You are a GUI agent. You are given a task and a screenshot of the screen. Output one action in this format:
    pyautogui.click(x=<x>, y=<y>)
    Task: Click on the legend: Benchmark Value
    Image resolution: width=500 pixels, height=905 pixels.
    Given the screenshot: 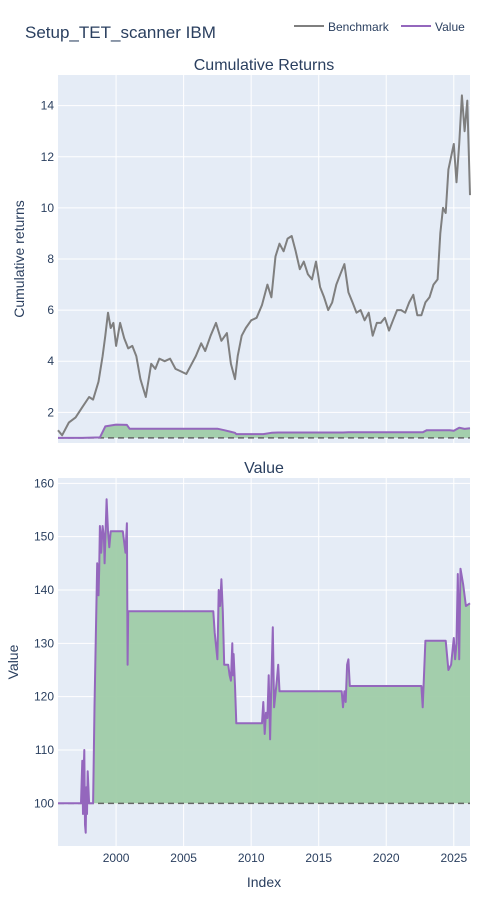 What is the action you would take?
    pyautogui.click(x=379, y=27)
    